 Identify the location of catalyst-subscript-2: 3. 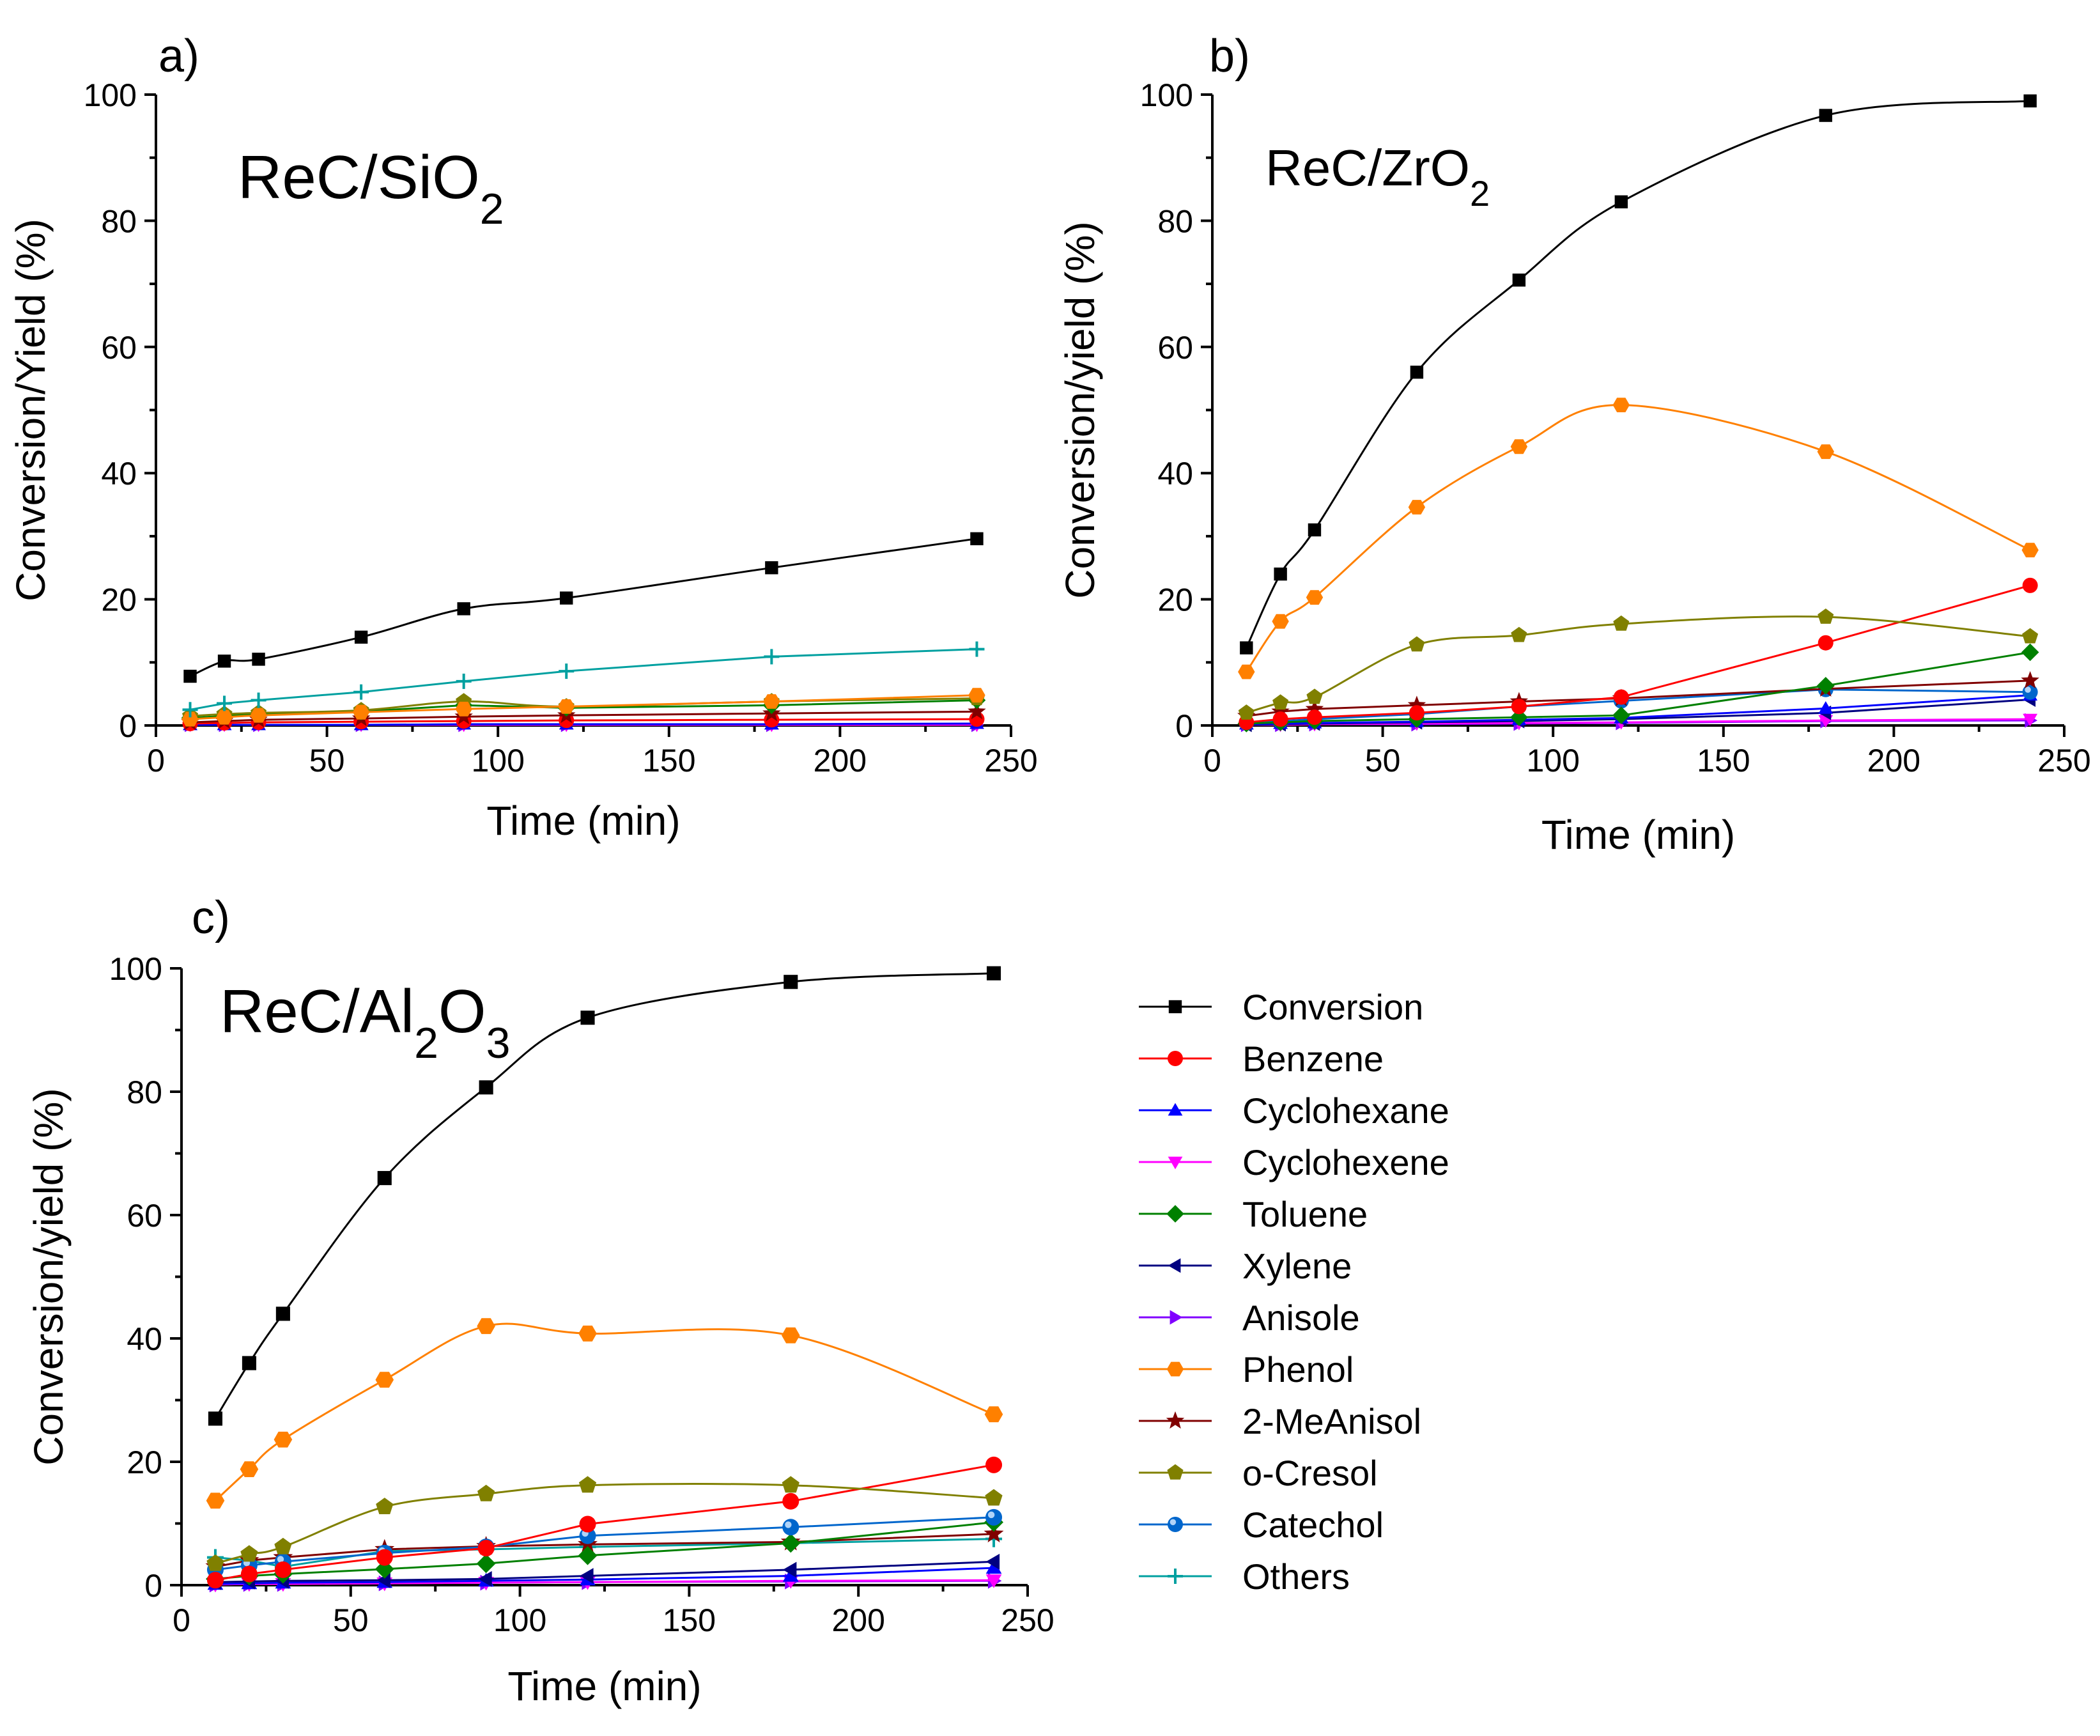
(498, 1043).